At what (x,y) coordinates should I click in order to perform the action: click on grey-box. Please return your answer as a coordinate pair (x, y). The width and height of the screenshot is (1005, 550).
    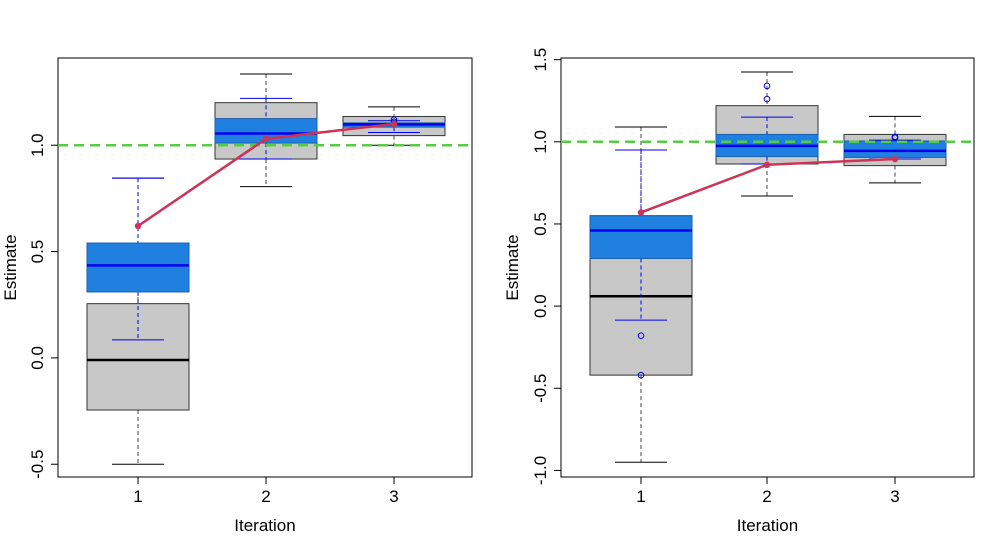
    Looking at the image, I should click on (138, 357).